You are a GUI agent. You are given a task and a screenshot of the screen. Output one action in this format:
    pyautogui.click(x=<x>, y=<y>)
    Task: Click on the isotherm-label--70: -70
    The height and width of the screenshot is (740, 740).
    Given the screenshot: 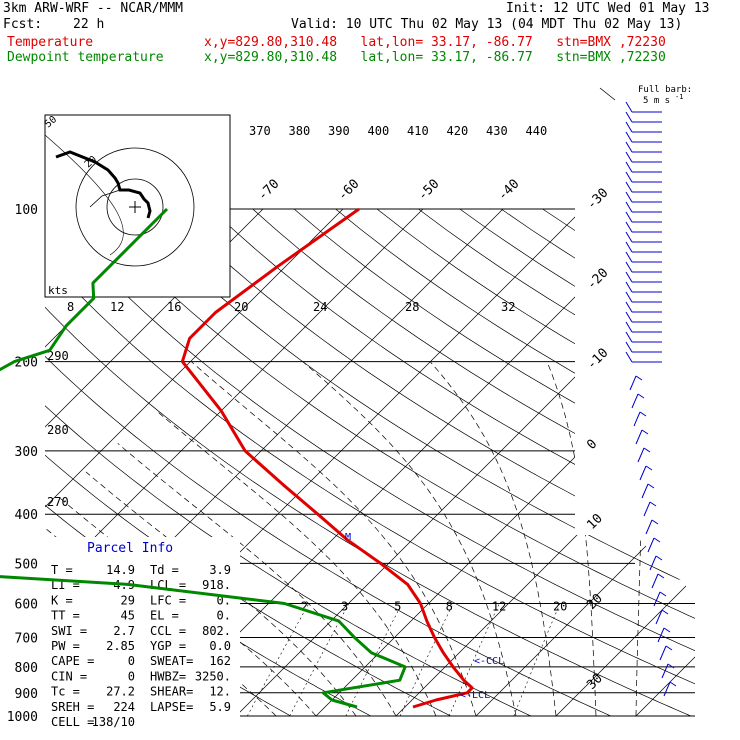 What is the action you would take?
    pyautogui.click(x=268, y=190)
    